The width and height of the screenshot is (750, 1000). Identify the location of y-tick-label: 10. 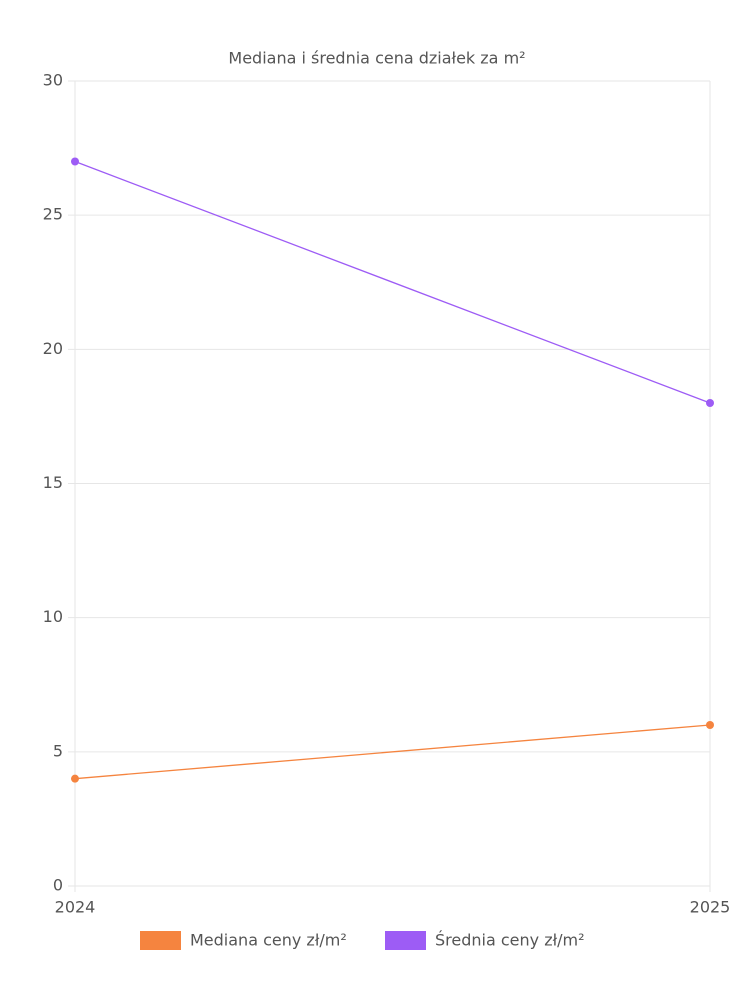
(53, 616).